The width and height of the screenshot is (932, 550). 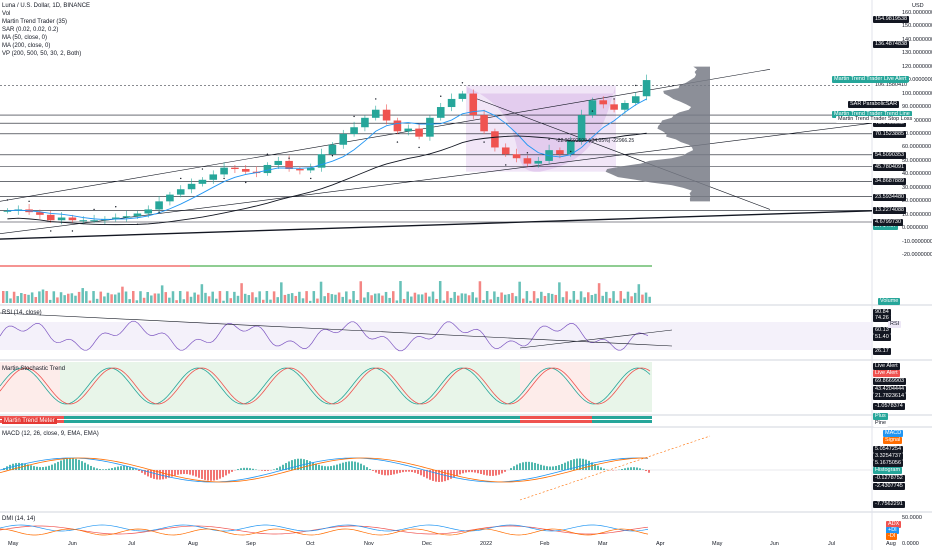 What do you see at coordinates (889, 155) in the screenshot?
I see `price-tag: 54.5090353` at bounding box center [889, 155].